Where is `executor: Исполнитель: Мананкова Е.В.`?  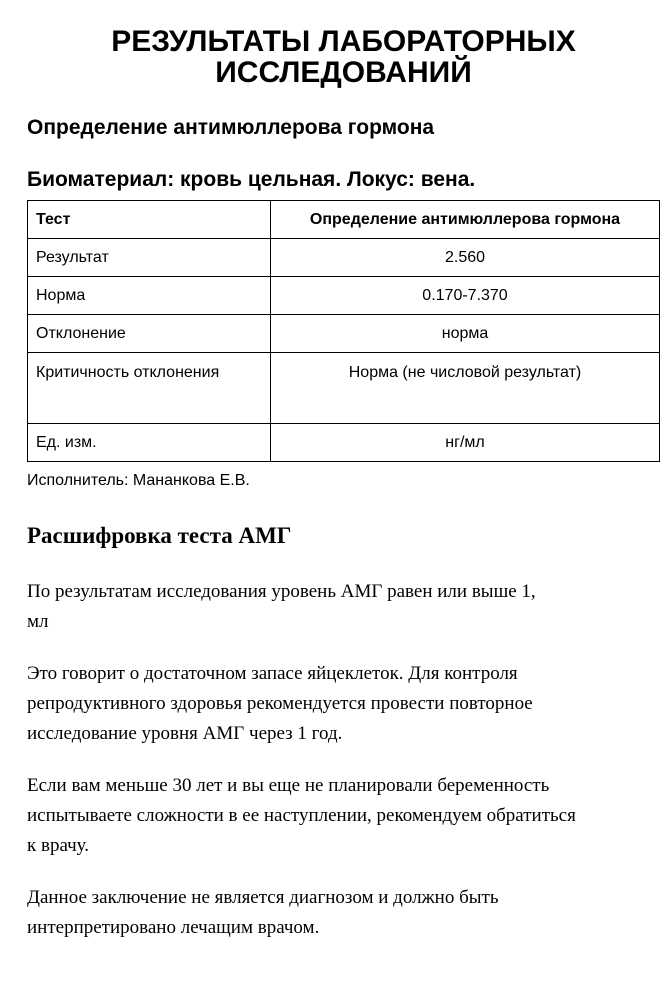 executor: Исполнитель: Мананкова Е.В. is located at coordinates (138, 480).